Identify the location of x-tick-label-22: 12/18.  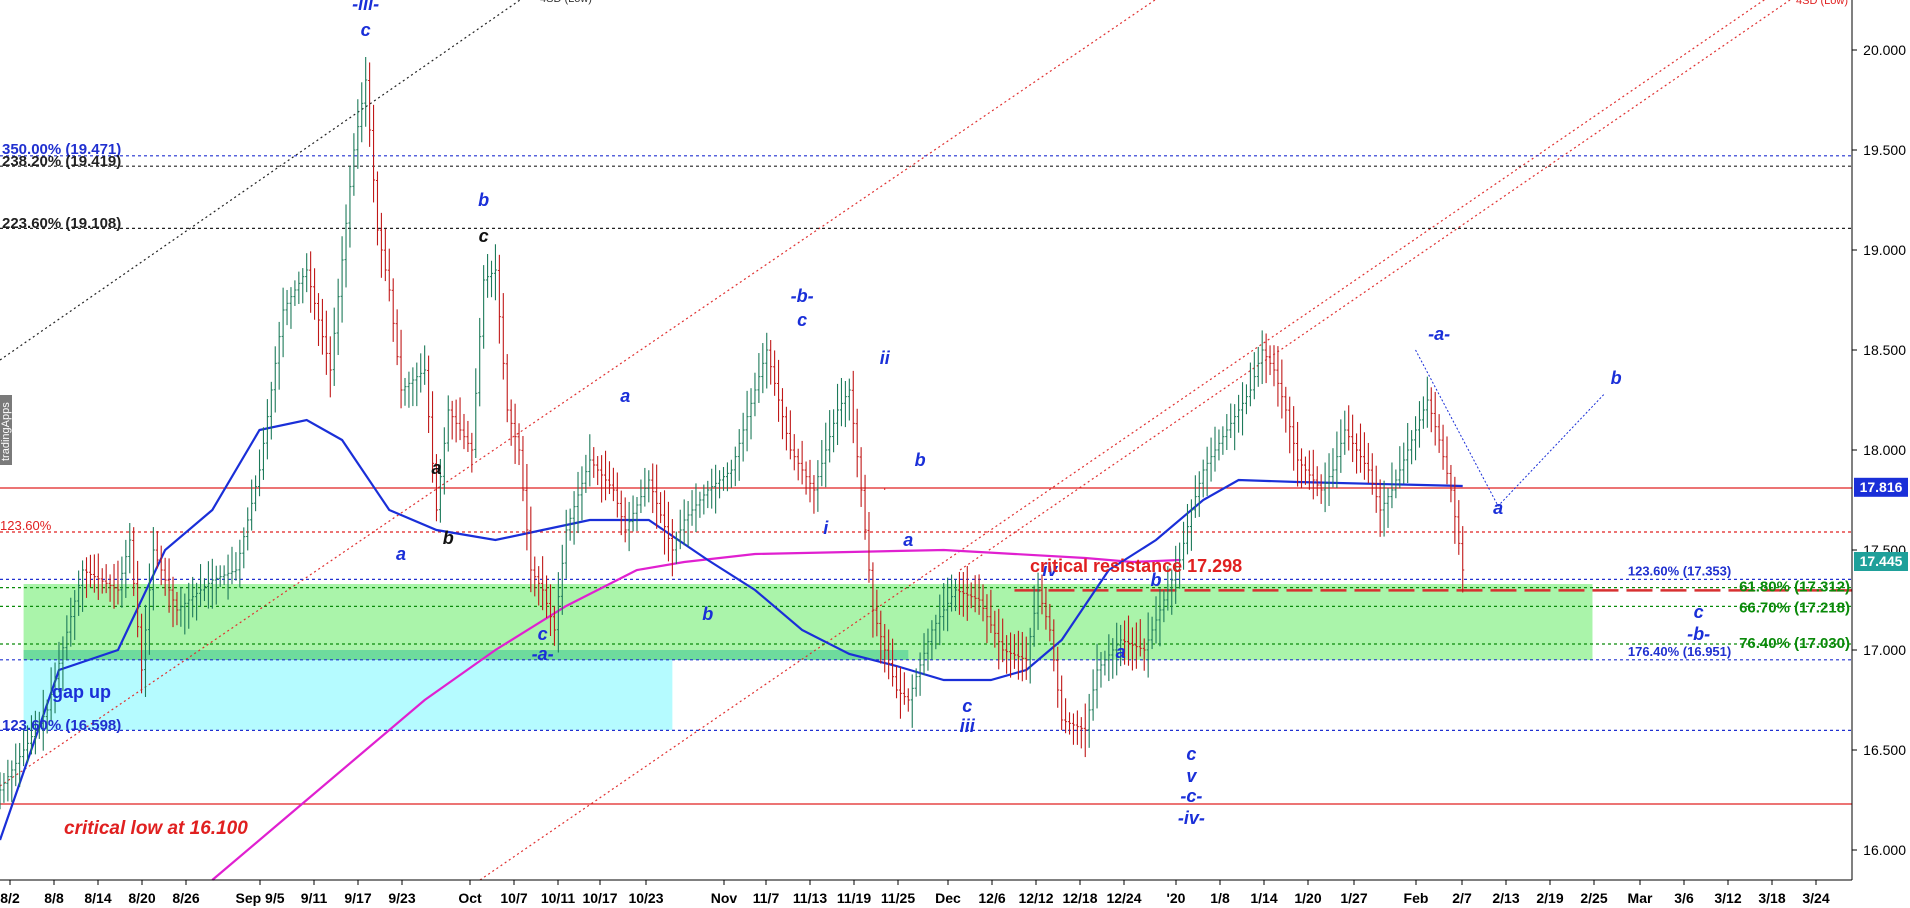
(1079, 898).